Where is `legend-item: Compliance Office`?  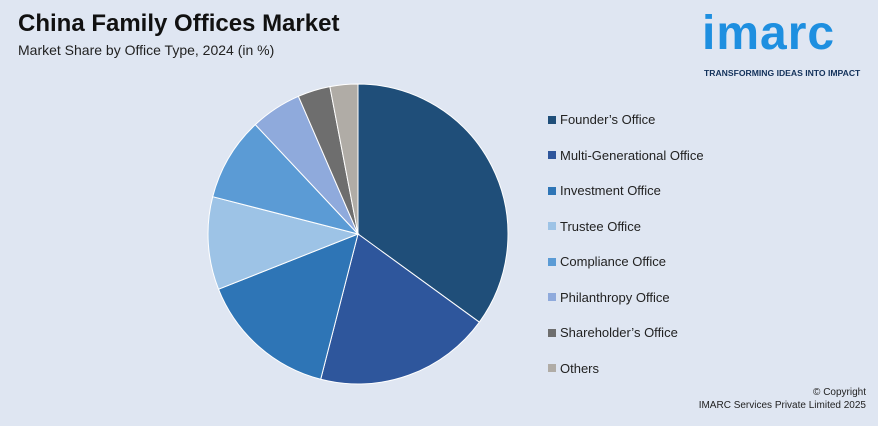
legend-item: Compliance Office is located at coordinates (626, 262).